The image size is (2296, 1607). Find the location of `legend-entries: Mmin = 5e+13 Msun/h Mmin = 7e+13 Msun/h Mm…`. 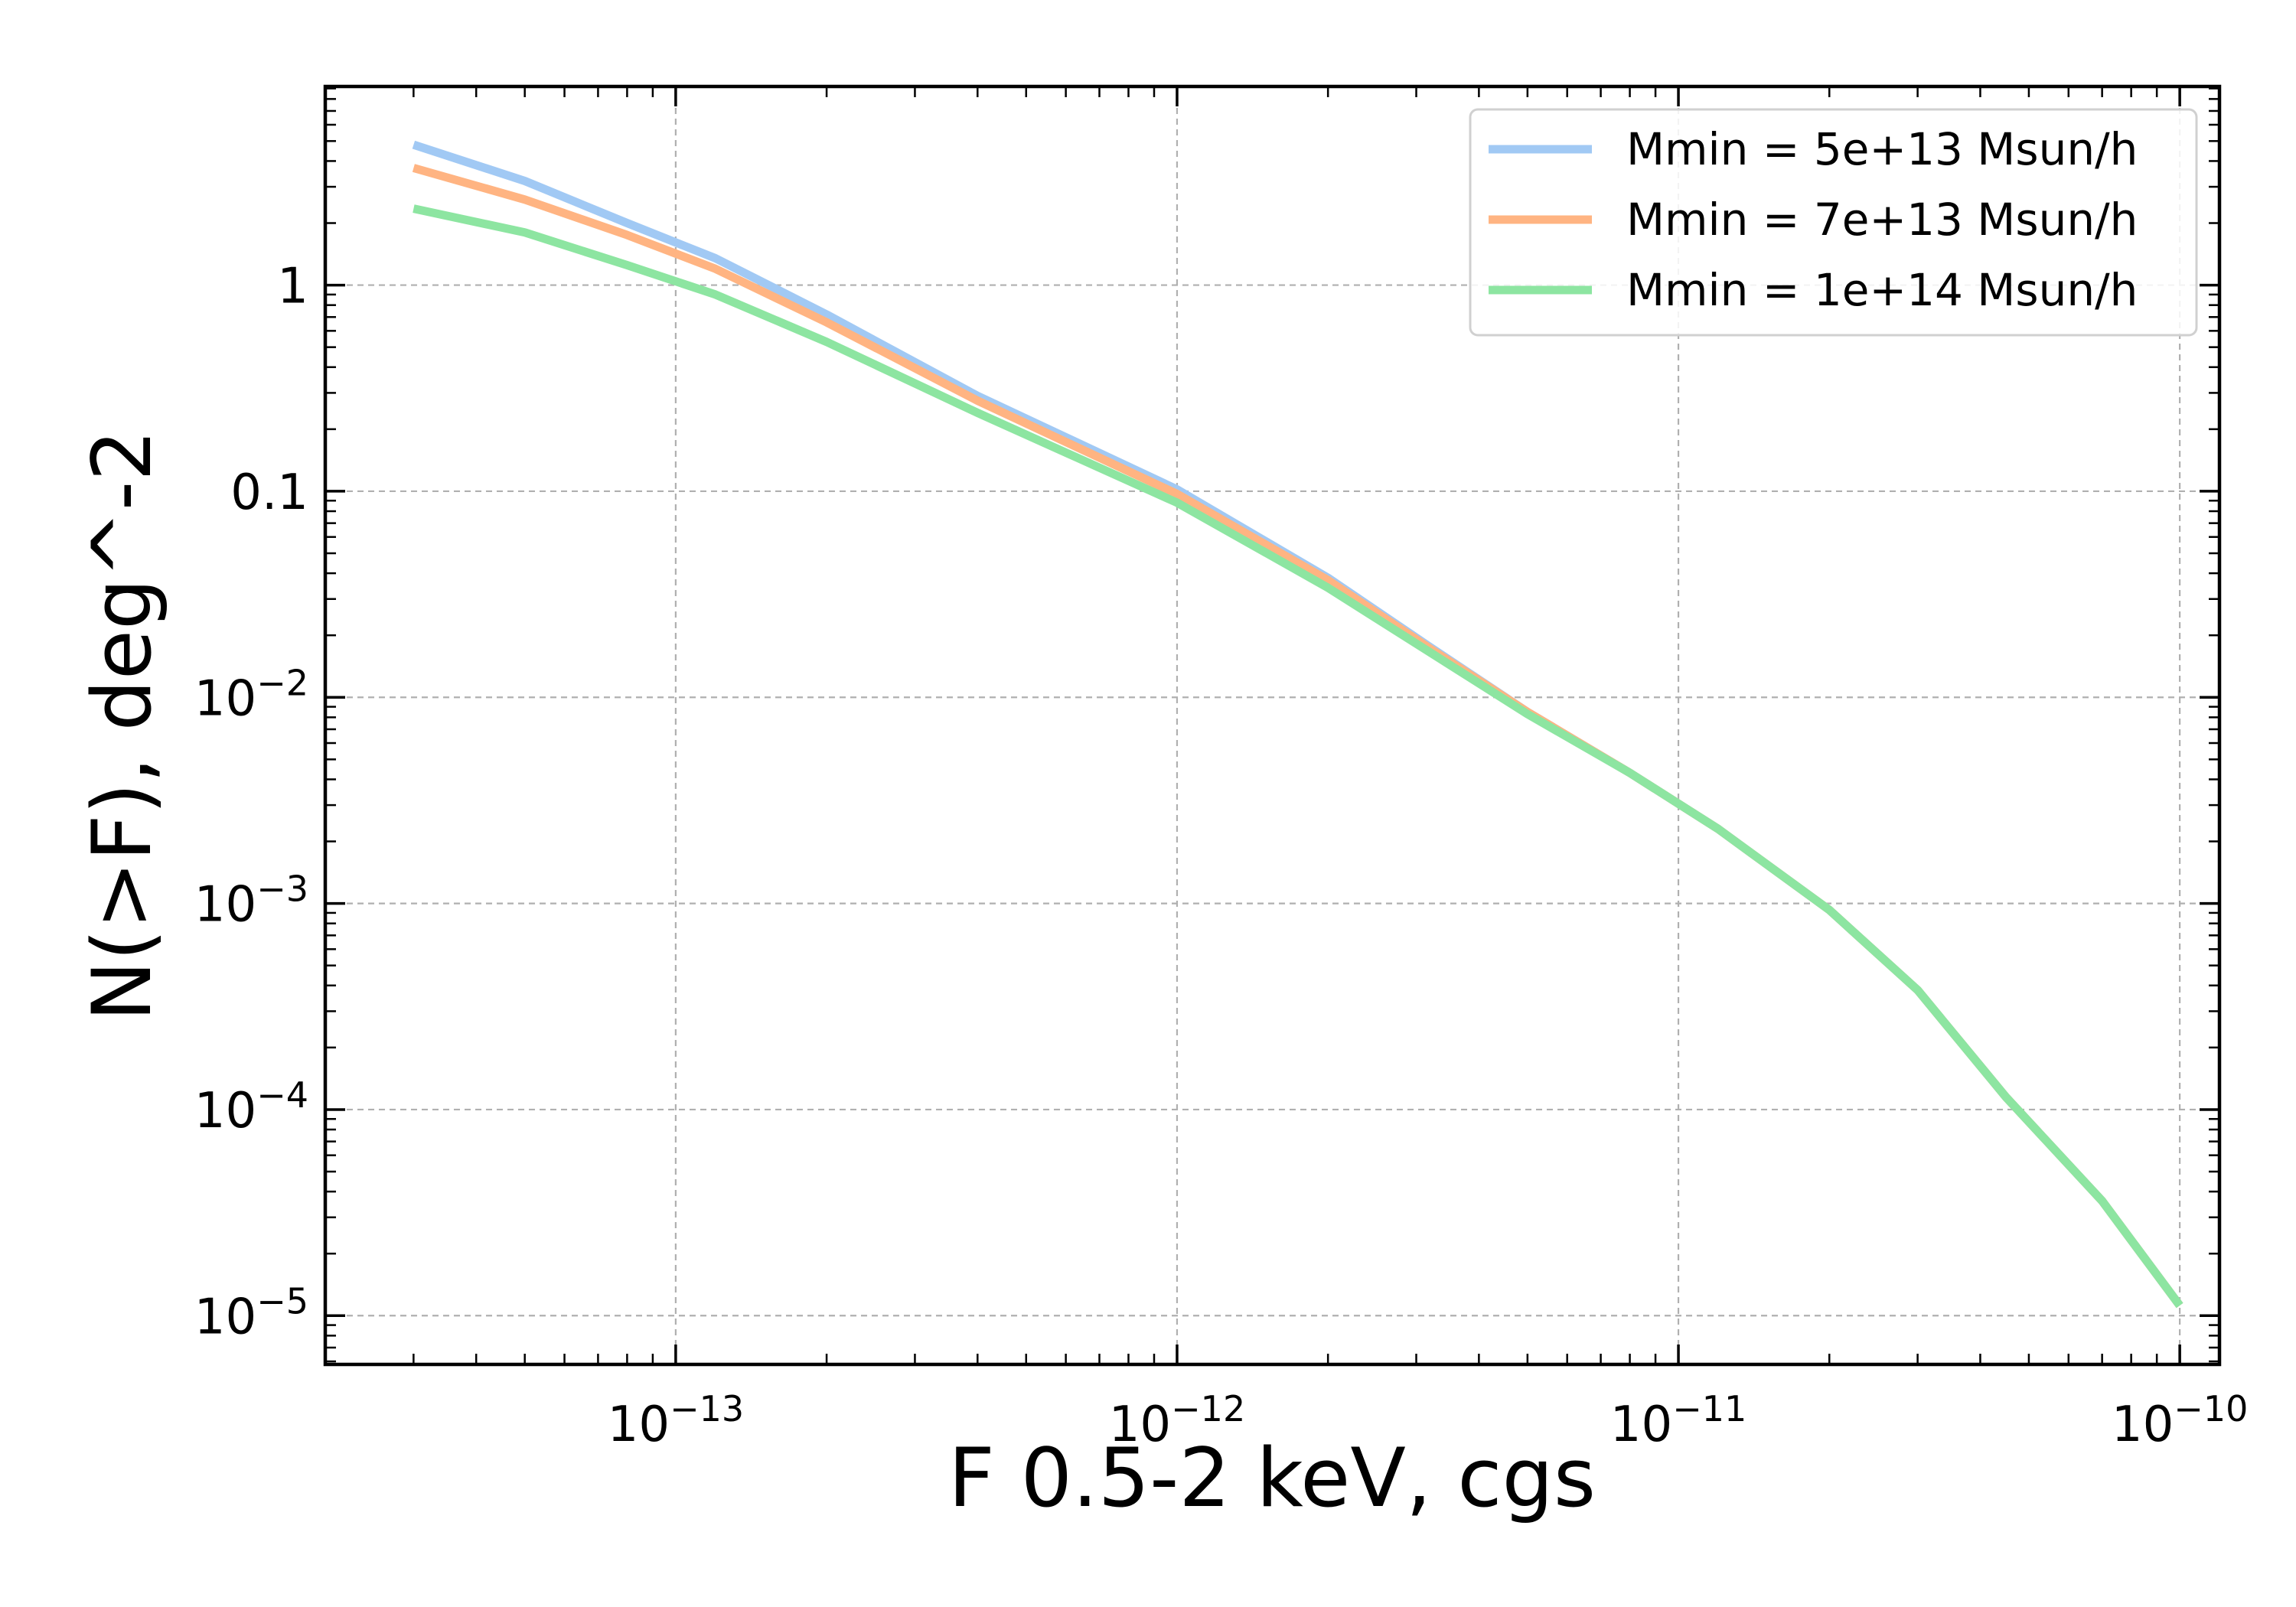

legend-entries: Mmin = 5e+13 Msun/h Mmin = 7e+13 Msun/h Mm… is located at coordinates (1813, 220).